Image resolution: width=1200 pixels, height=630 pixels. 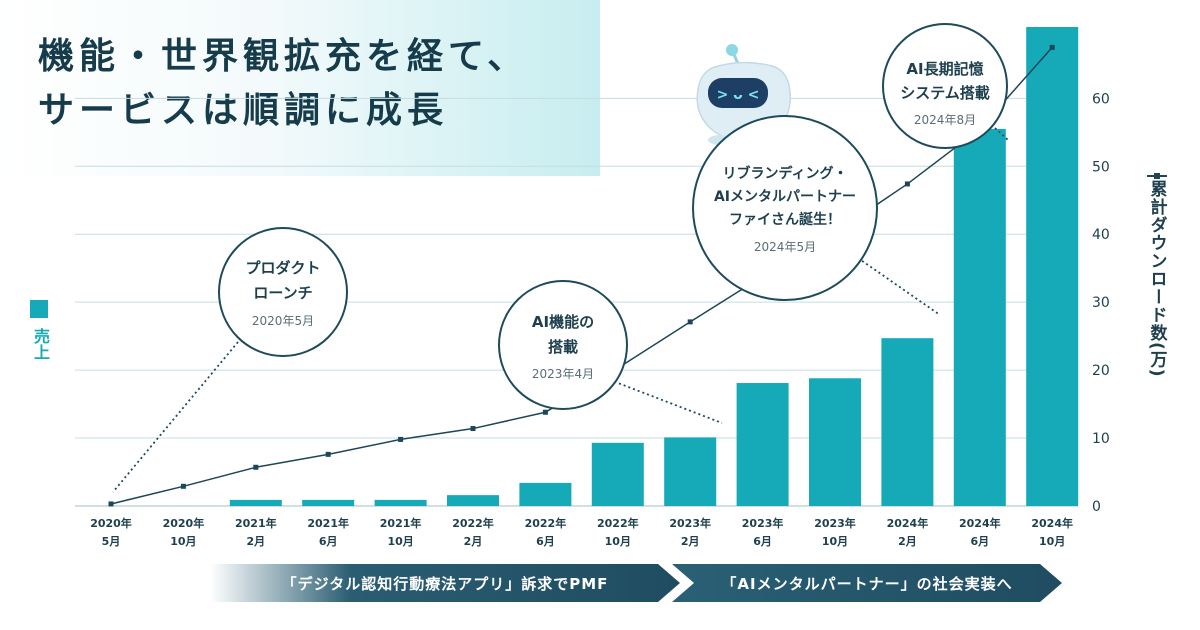 I want to click on annotation-4-date: 2024年8月, so click(x=945, y=120).